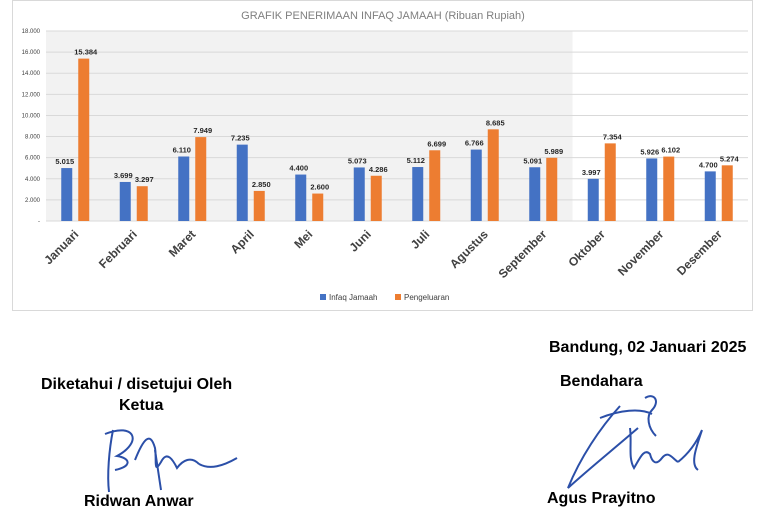 This screenshot has height=521, width=768. What do you see at coordinates (649, 151) in the screenshot?
I see `data-label: 5.926` at bounding box center [649, 151].